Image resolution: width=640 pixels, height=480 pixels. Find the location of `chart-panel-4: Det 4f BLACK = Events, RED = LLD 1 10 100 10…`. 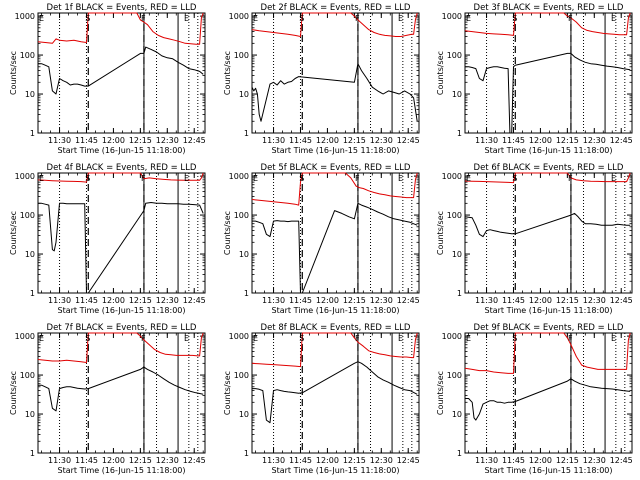

chart-panel-4: Det 4f BLACK = Events, RED = LLD 1 10 100 10… is located at coordinates (107, 239).